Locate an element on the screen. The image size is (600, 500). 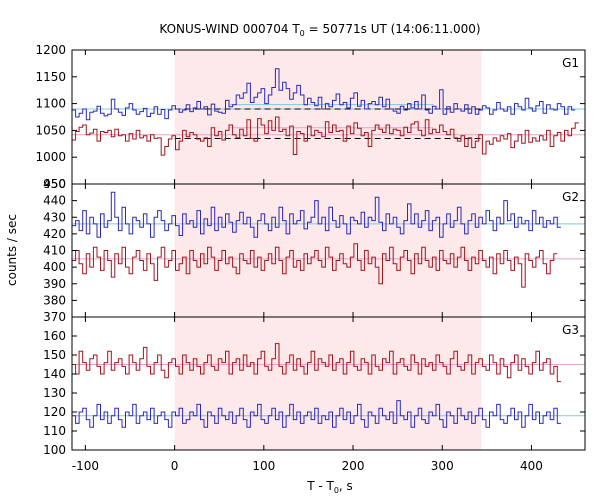
x-tick-label: -100 is located at coordinates (85, 466).